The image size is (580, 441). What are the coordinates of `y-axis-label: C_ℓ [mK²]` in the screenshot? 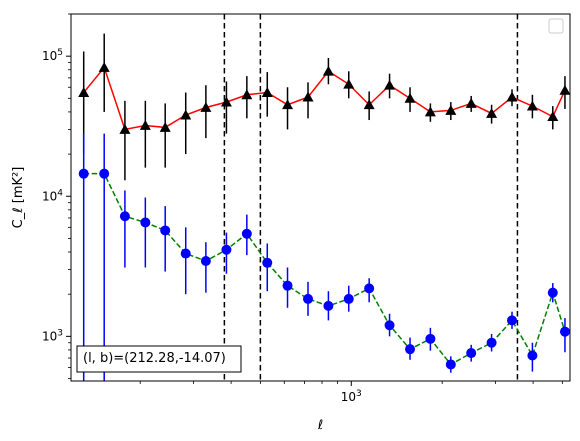 It's located at (18, 198).